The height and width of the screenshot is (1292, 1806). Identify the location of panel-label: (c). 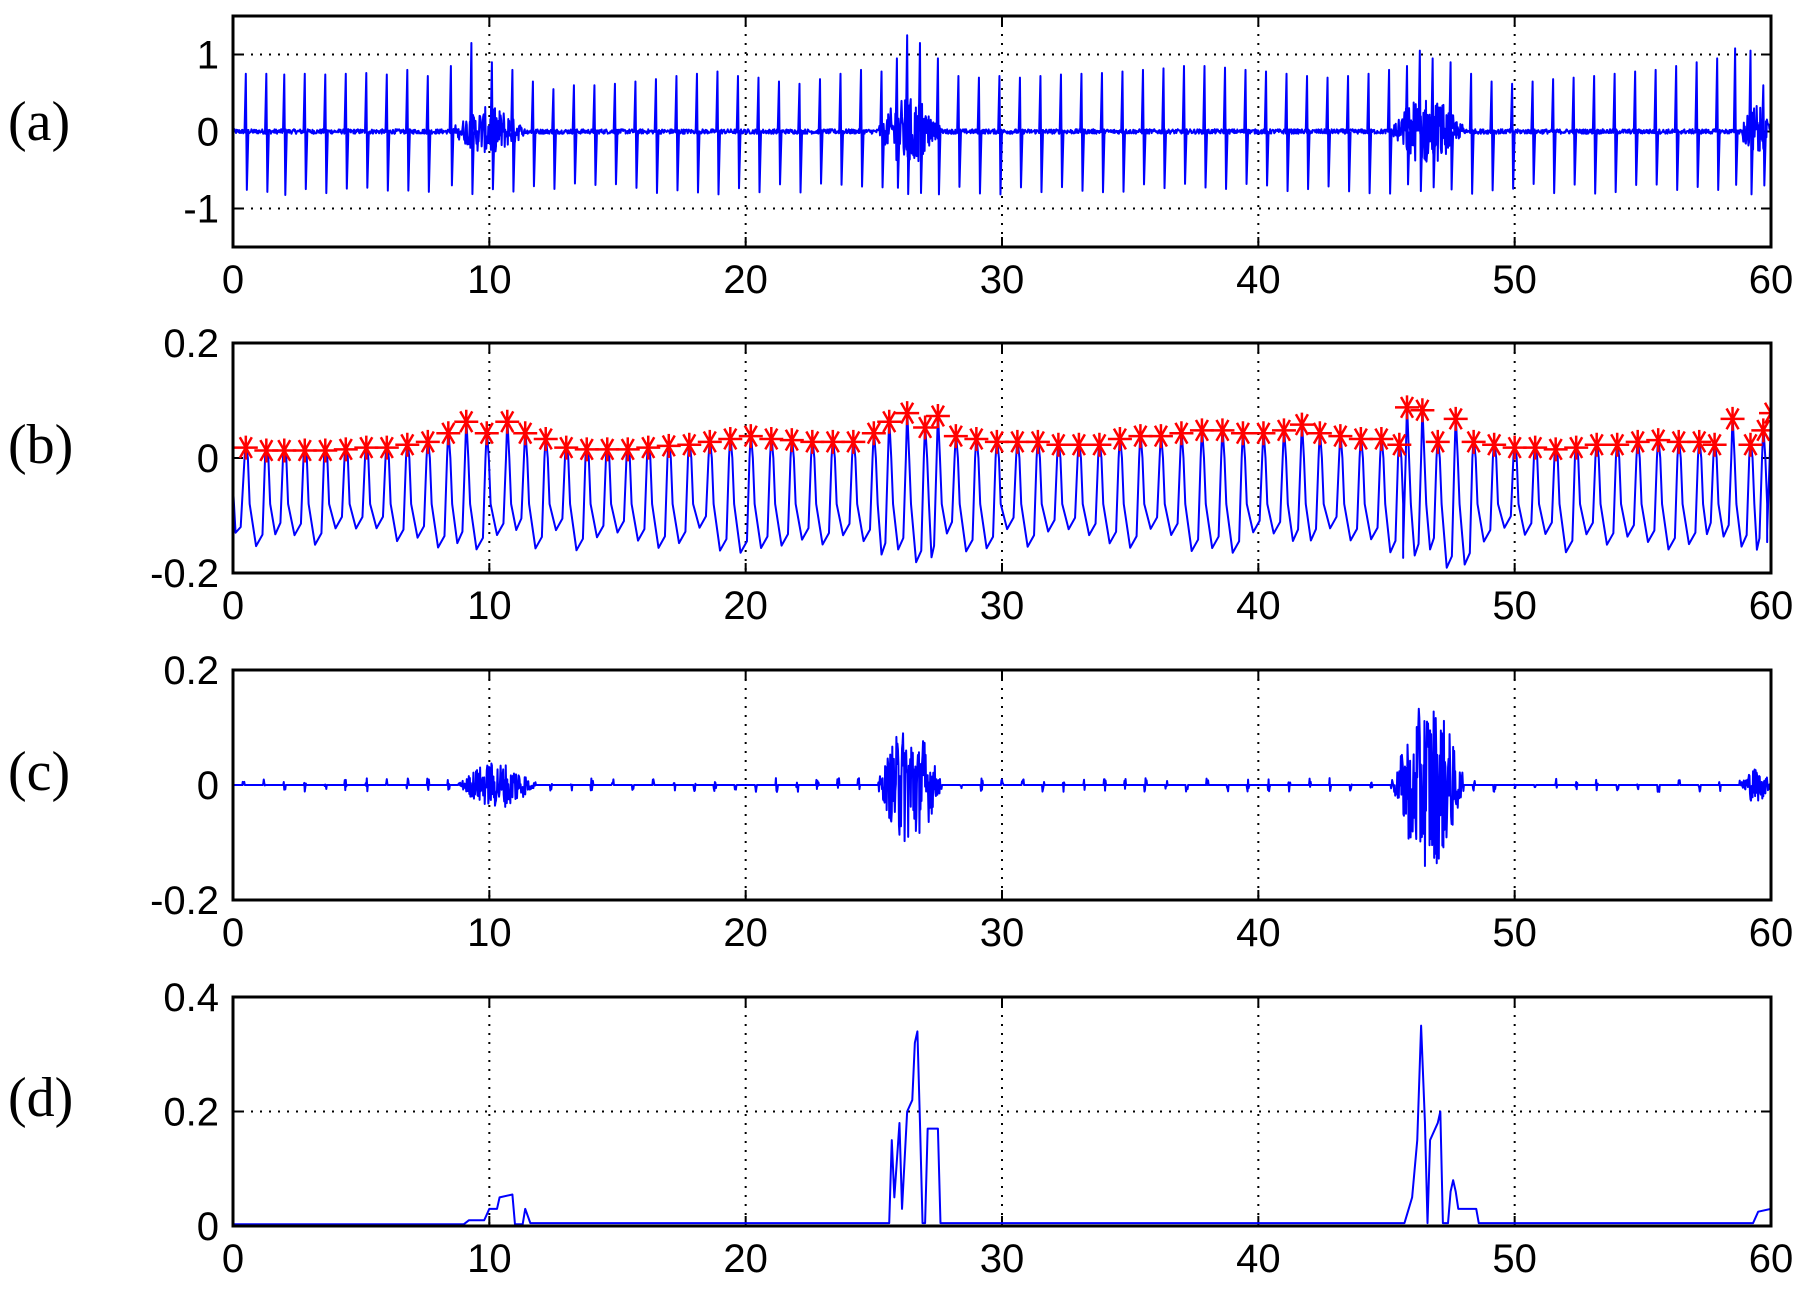
(39, 772).